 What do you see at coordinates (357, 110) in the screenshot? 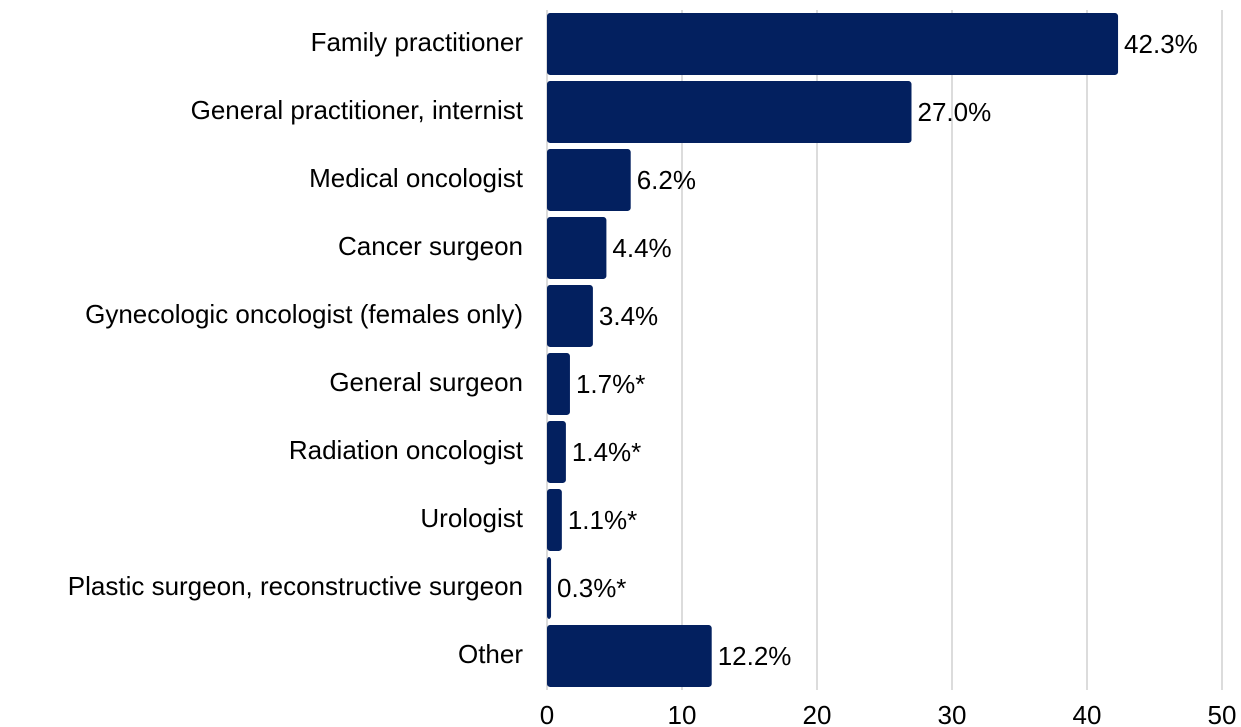
I see `y-tick-label: General practitioner, internist` at bounding box center [357, 110].